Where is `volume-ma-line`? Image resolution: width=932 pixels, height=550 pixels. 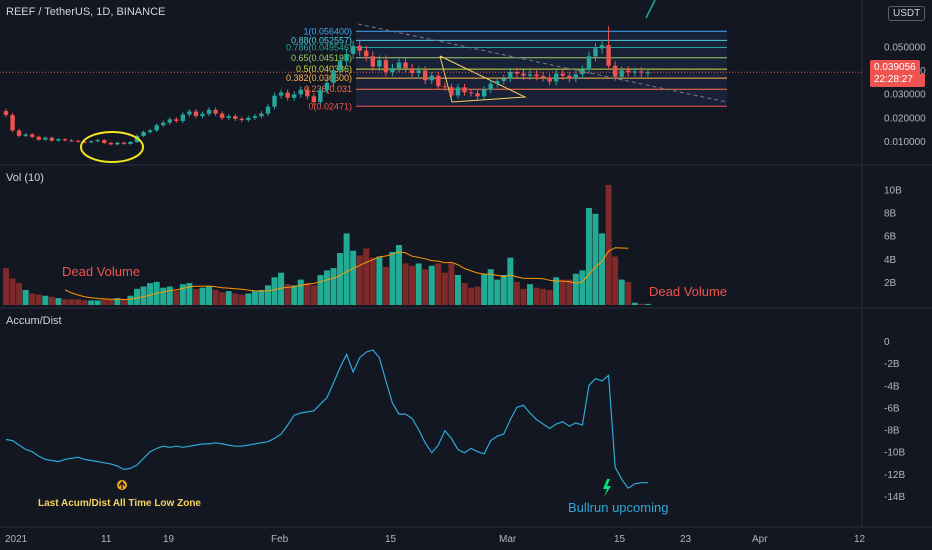
volume-ma-line is located at coordinates (346, 274).